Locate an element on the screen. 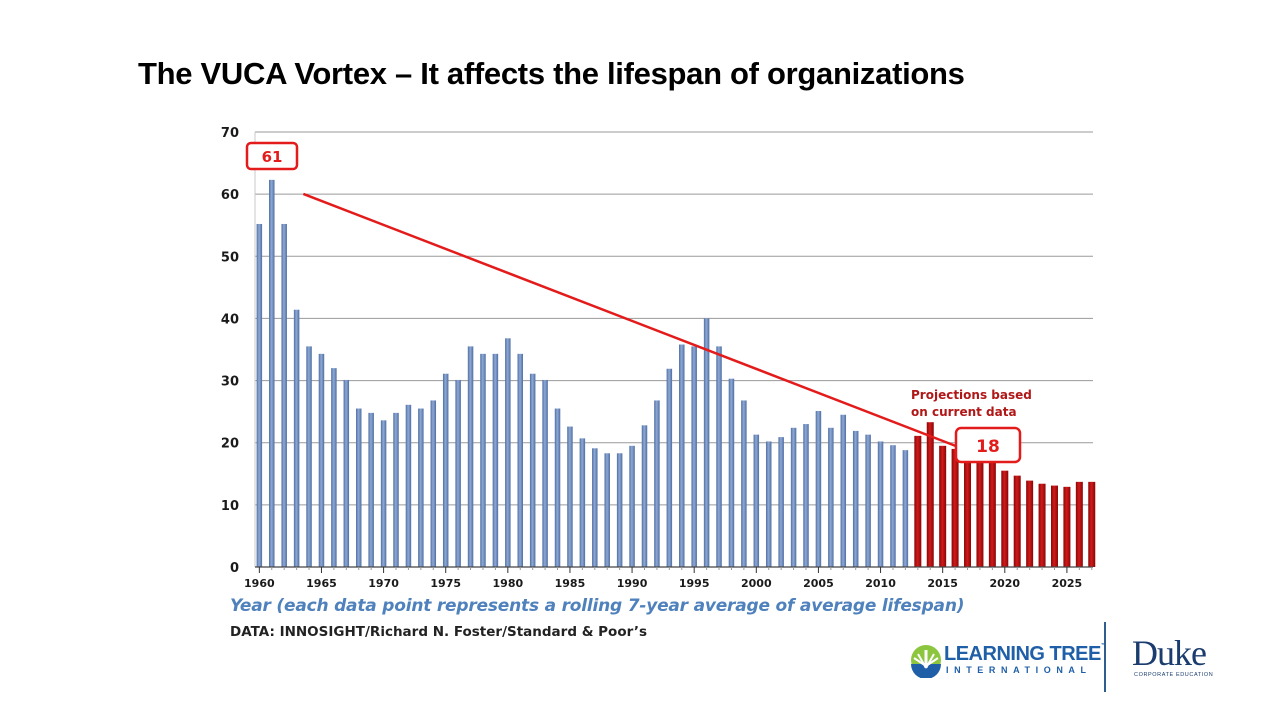 The width and height of the screenshot is (1280, 720). x-tick-label: 2020 is located at coordinates (1004, 583).